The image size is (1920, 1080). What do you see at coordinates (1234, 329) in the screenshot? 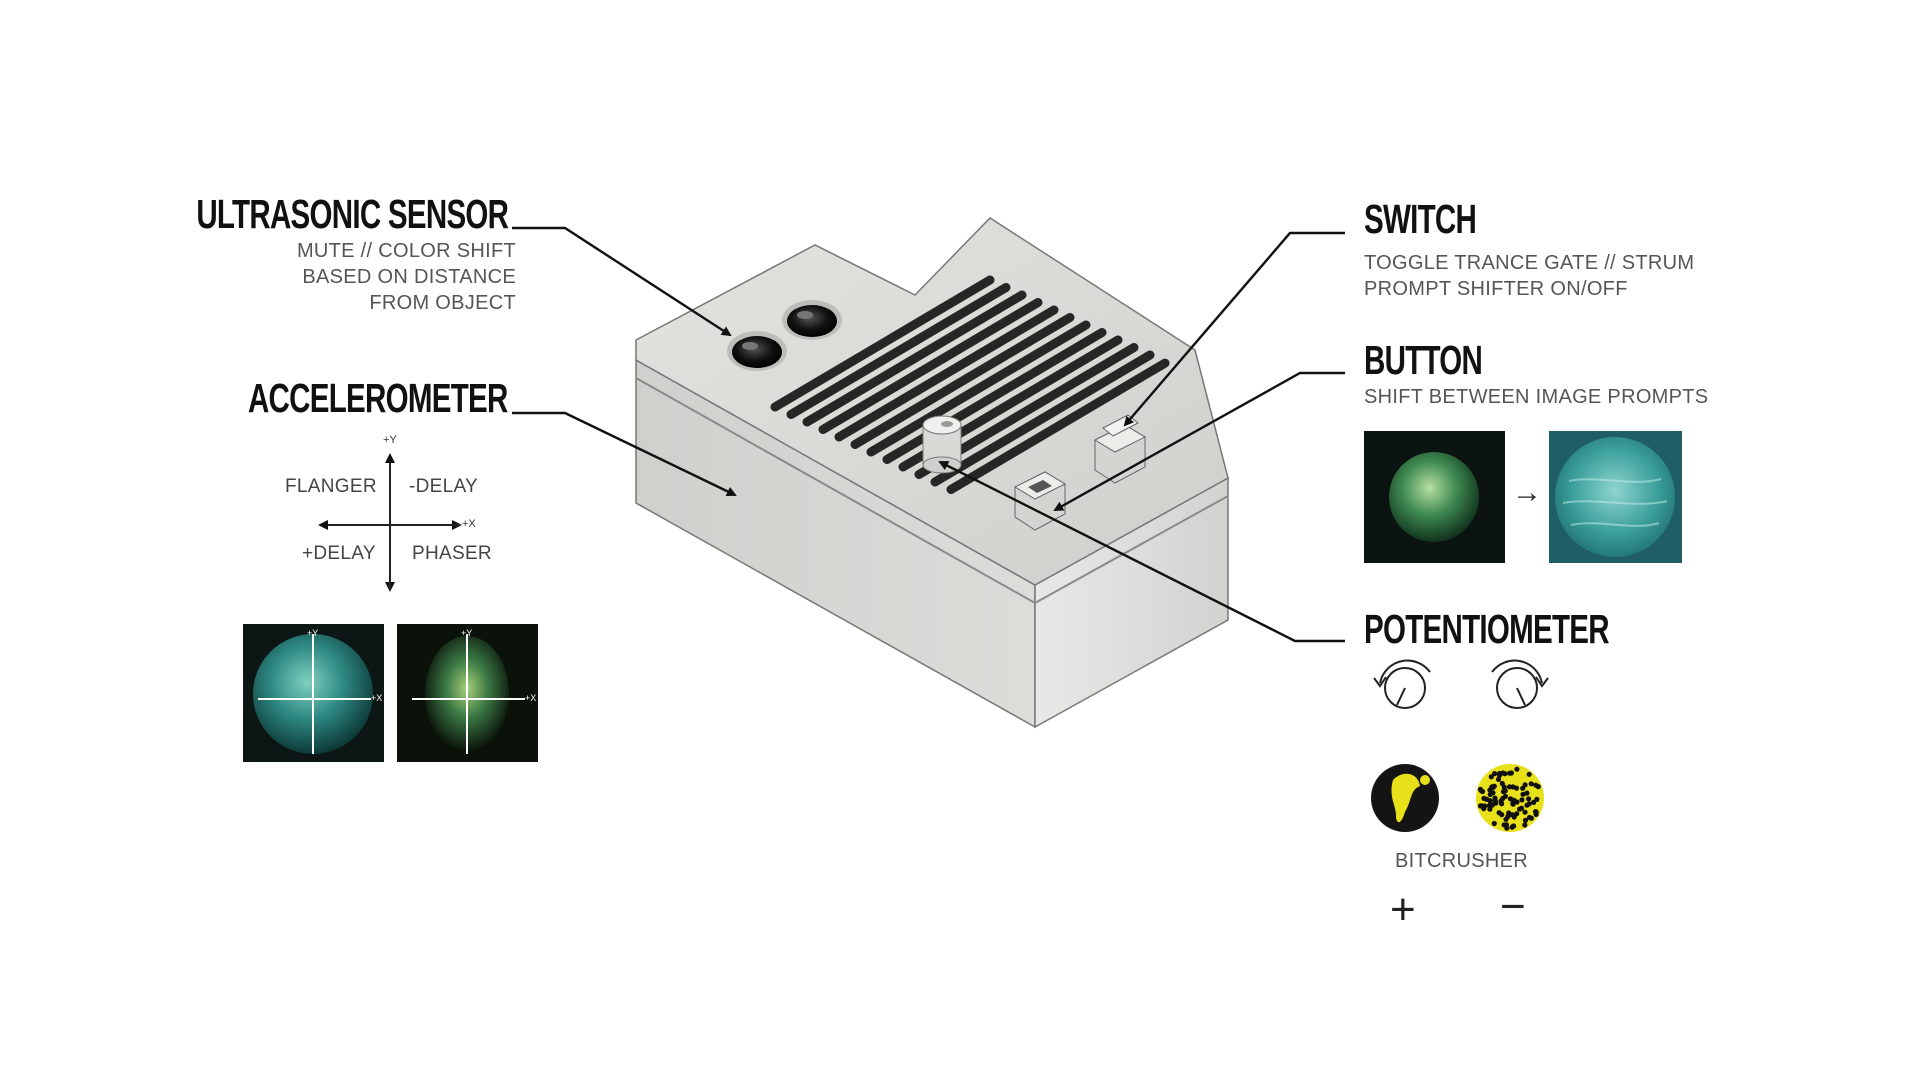
I see `switch-leader` at bounding box center [1234, 329].